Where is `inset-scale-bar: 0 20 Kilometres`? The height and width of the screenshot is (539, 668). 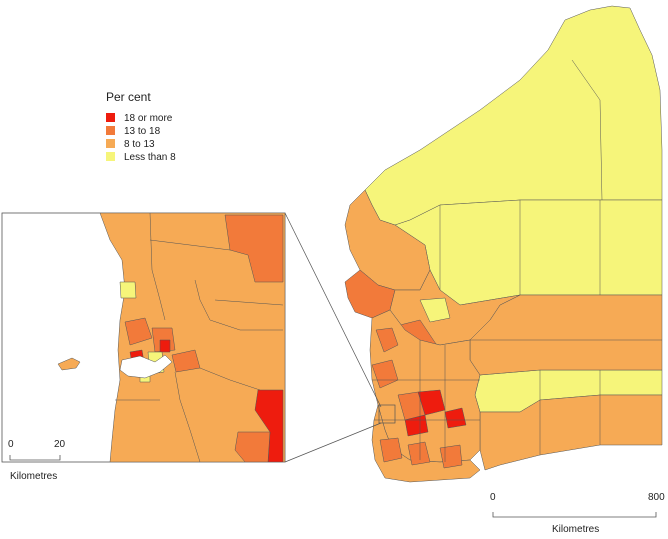 inset-scale-bar: 0 20 Kilometres is located at coordinates (37, 460).